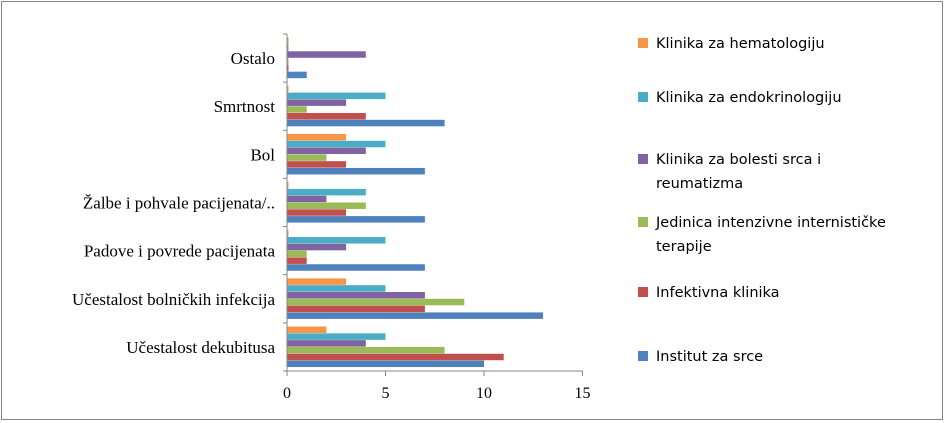 This screenshot has height=423, width=946. Describe the element at coordinates (288, 233) in the screenshot. I see `bar-klinika-za-hematologiju-padove-i-povrede-pacijenata` at that location.